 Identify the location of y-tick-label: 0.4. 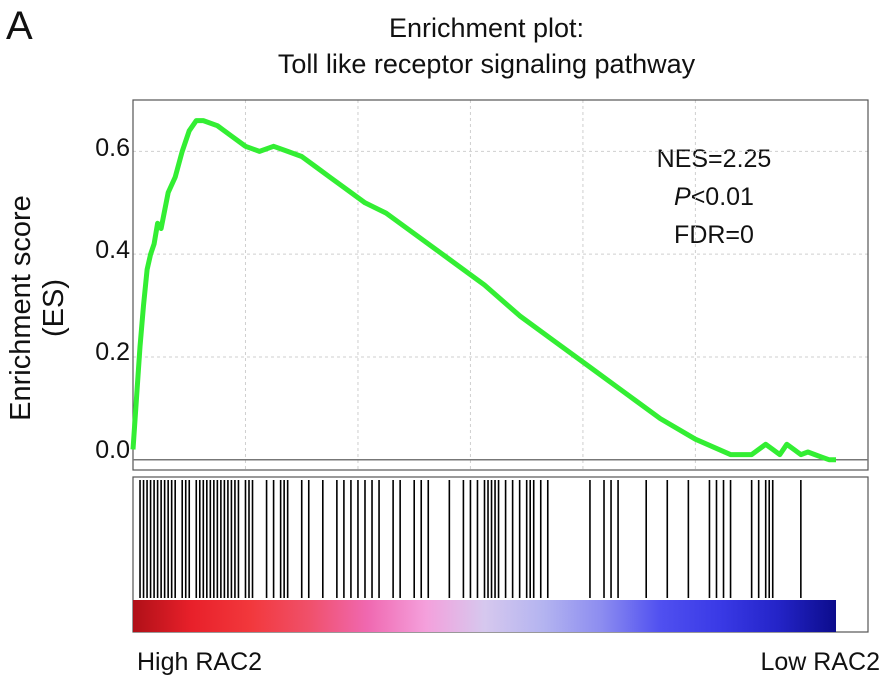
(112, 250).